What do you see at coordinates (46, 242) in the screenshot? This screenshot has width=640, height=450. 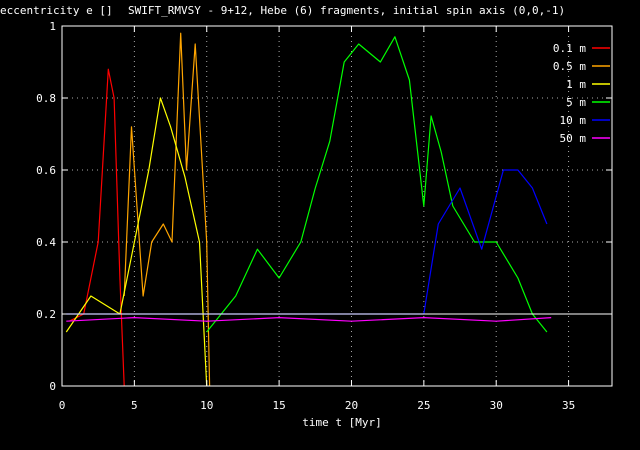 I see `y-tick-label: 0.4` at bounding box center [46, 242].